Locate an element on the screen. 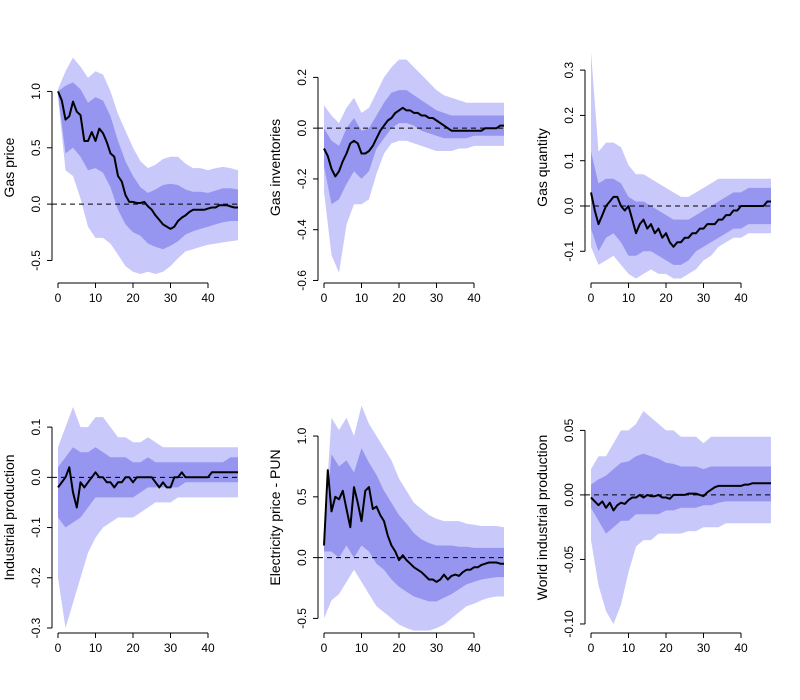 This screenshot has height=700, width=800. industrial-production-y-tick-label: -0.2 is located at coordinates (36, 577).